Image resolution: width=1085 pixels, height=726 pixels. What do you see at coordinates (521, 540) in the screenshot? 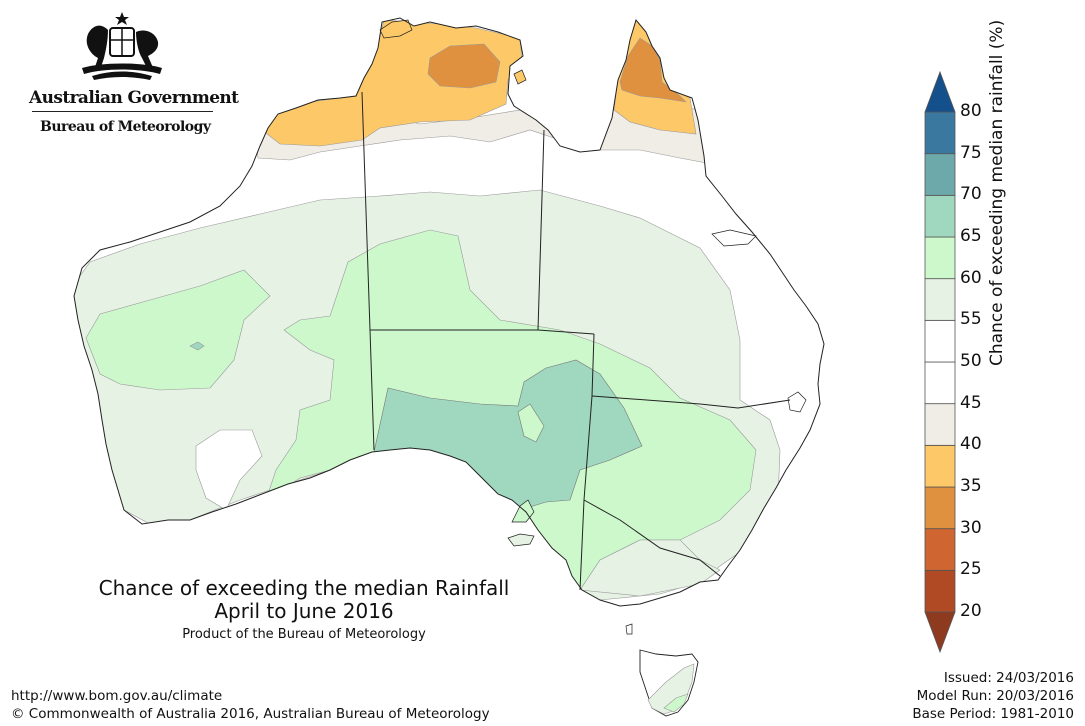
I see `kangaroo-island` at bounding box center [521, 540].